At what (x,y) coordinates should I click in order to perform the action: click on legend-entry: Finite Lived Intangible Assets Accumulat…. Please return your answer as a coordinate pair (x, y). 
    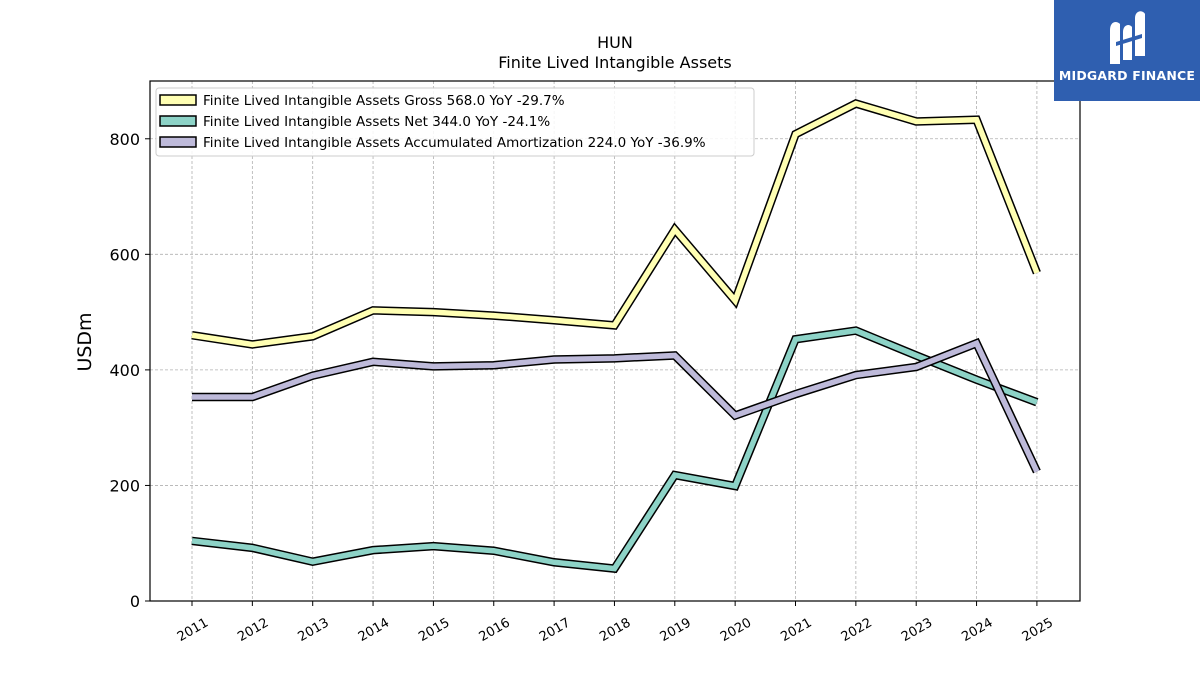
    Looking at the image, I should click on (454, 143).